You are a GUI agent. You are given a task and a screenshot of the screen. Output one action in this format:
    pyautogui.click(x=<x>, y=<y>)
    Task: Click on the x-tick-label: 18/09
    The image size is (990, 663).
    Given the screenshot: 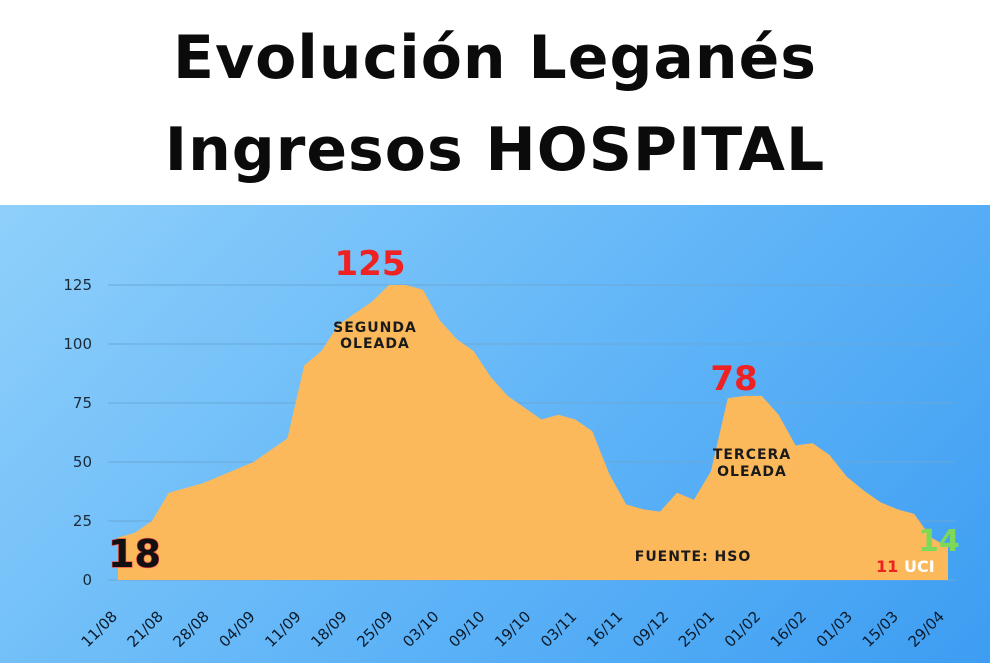 What is the action you would take?
    pyautogui.click(x=328, y=628)
    